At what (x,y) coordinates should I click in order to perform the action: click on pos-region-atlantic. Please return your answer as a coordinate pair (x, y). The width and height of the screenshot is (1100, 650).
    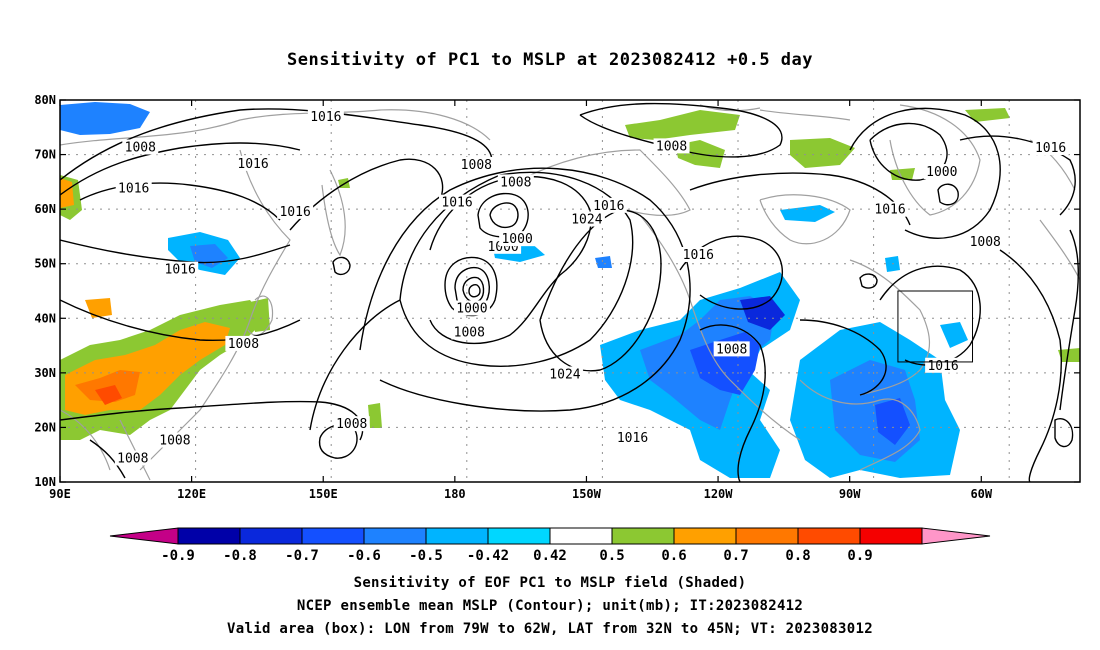
    Looking at the image, I should click on (1069, 355).